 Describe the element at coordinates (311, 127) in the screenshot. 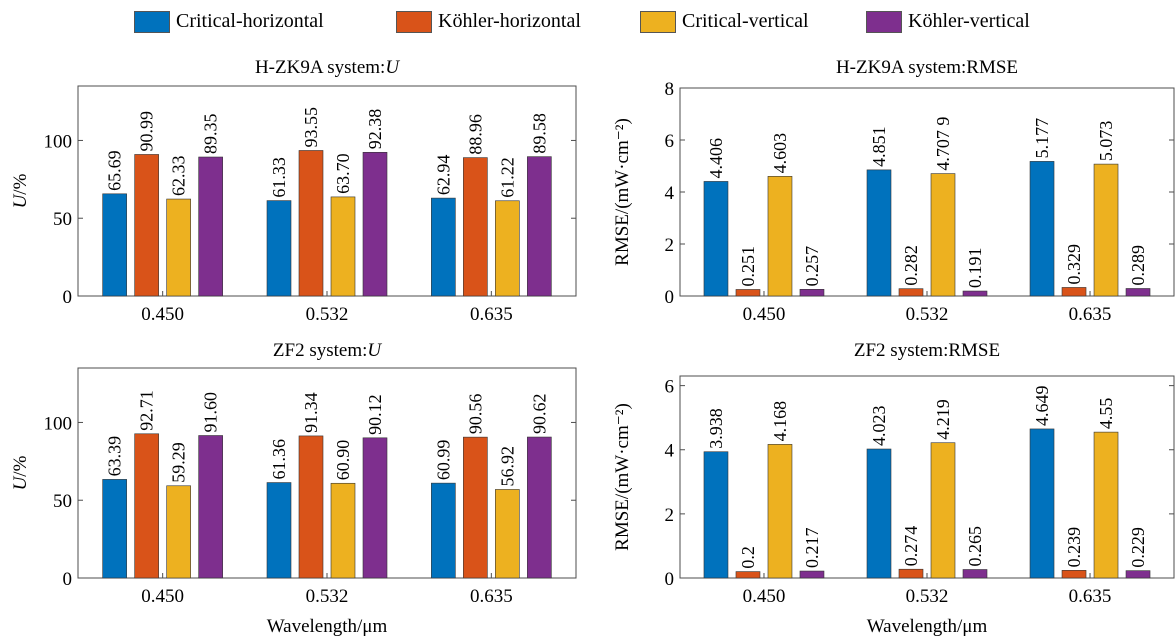

I see `bar-value-label: 93.55` at that location.